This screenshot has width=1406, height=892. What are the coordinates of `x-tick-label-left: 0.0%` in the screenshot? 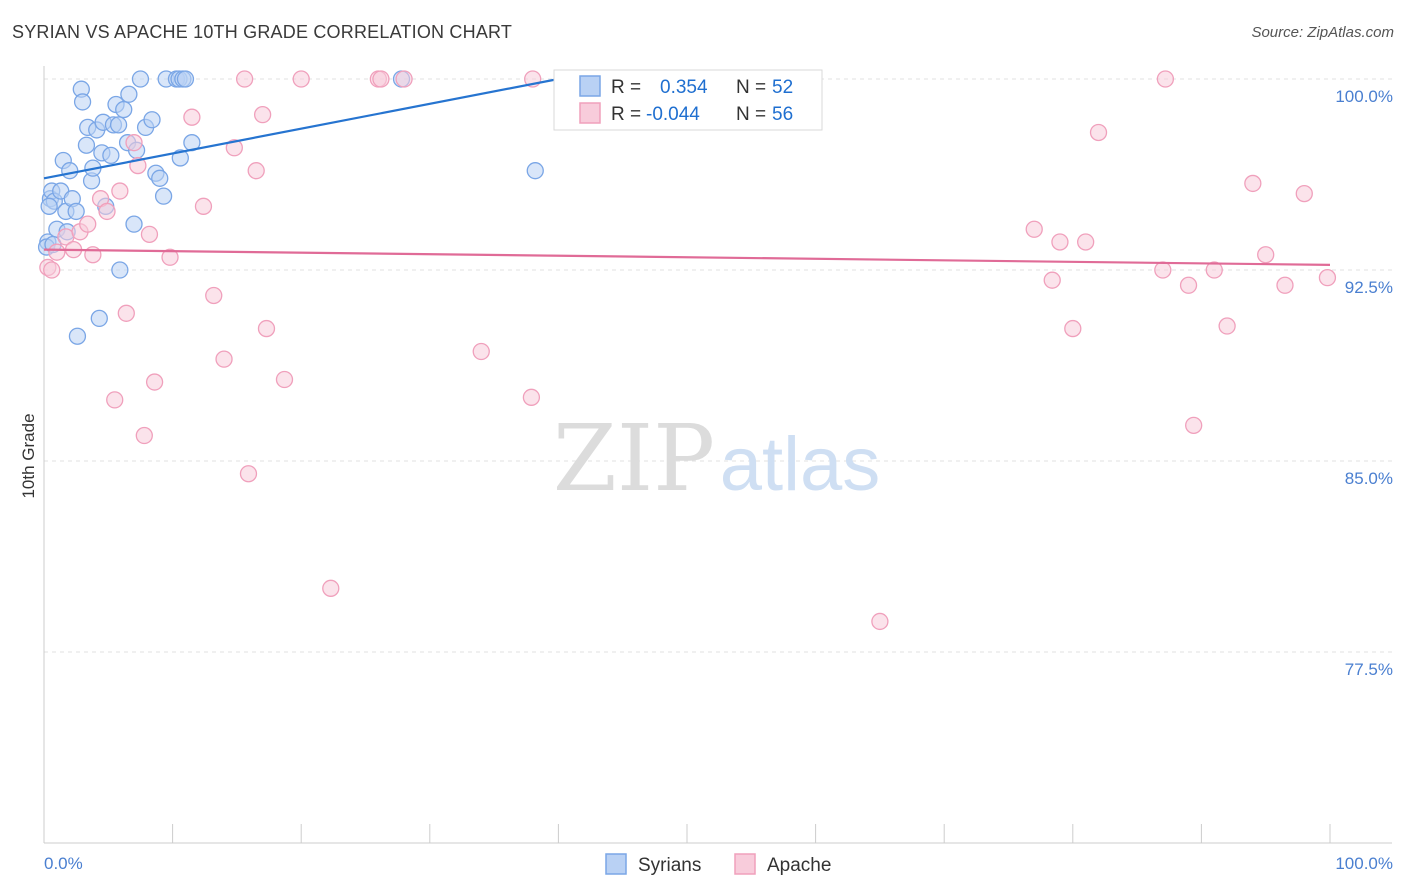 It's located at (63, 863).